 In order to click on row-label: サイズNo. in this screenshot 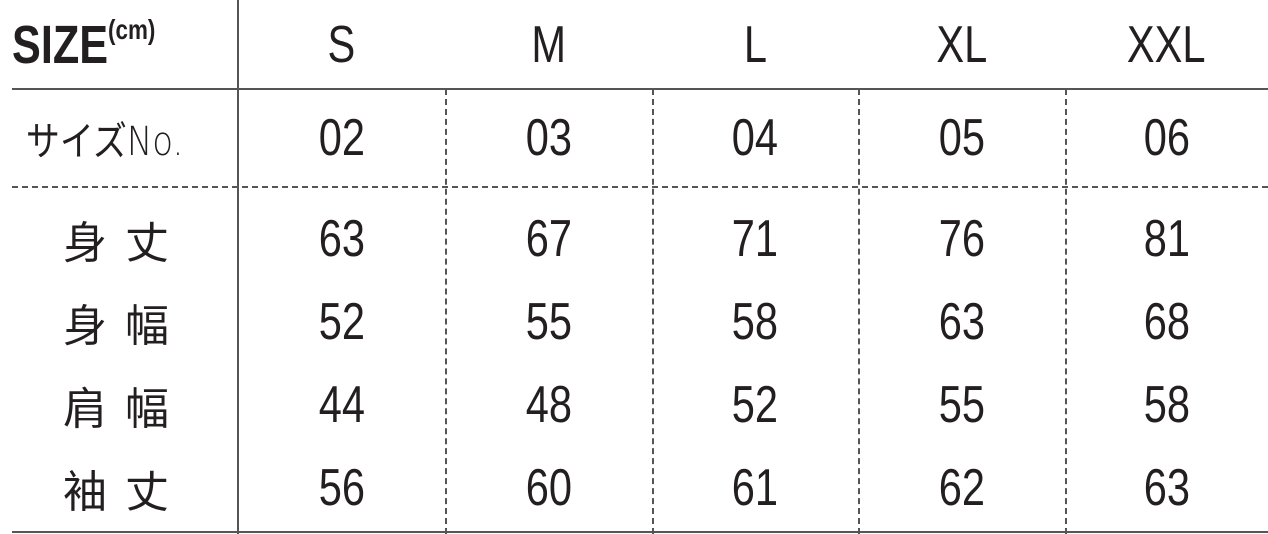, I will do `click(125, 138)`.